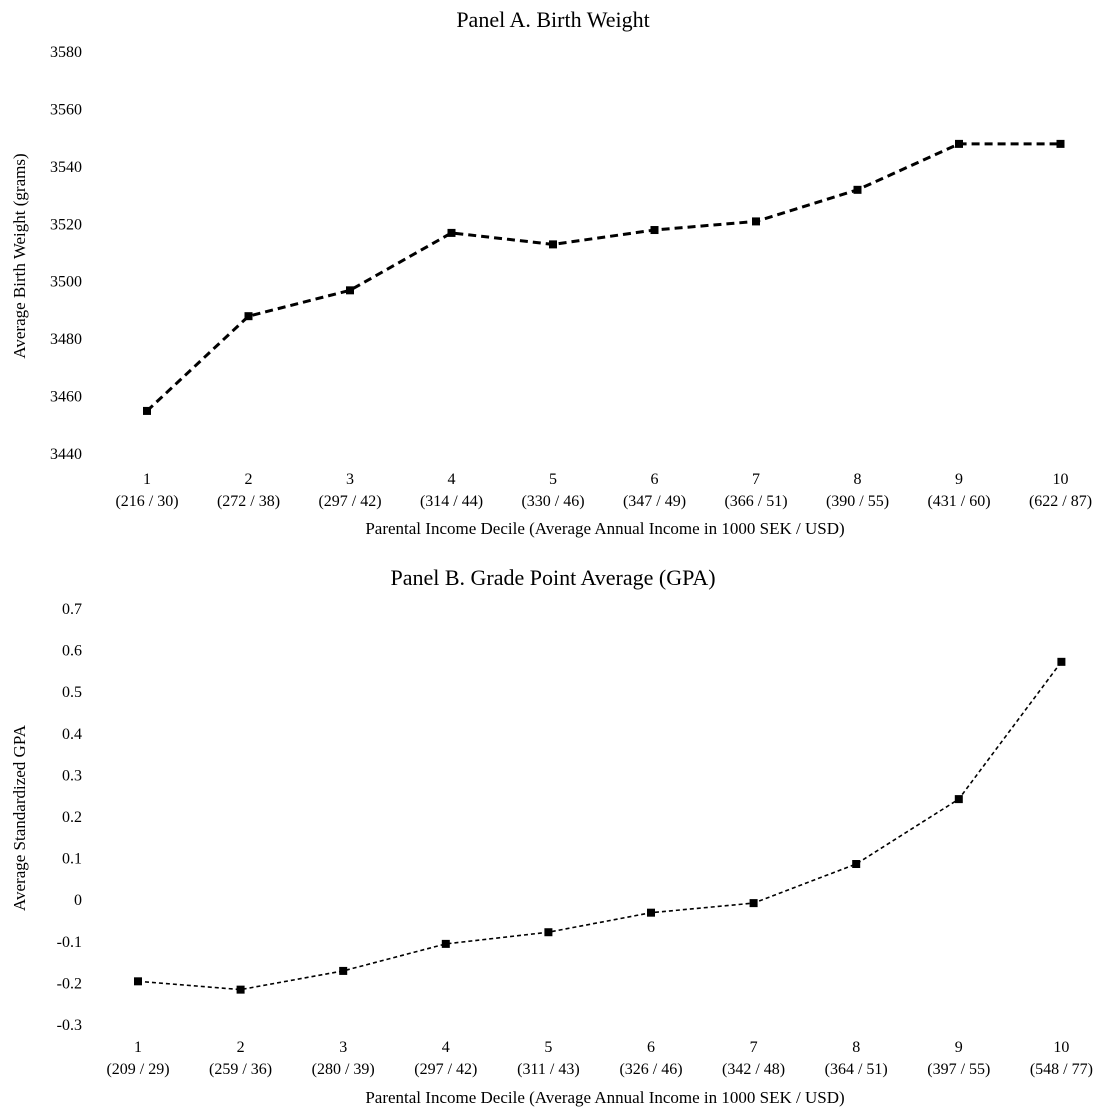 The width and height of the screenshot is (1107, 1111). What do you see at coordinates (241, 1047) in the screenshot?
I see `panel-b-x-tick-label: 2` at bounding box center [241, 1047].